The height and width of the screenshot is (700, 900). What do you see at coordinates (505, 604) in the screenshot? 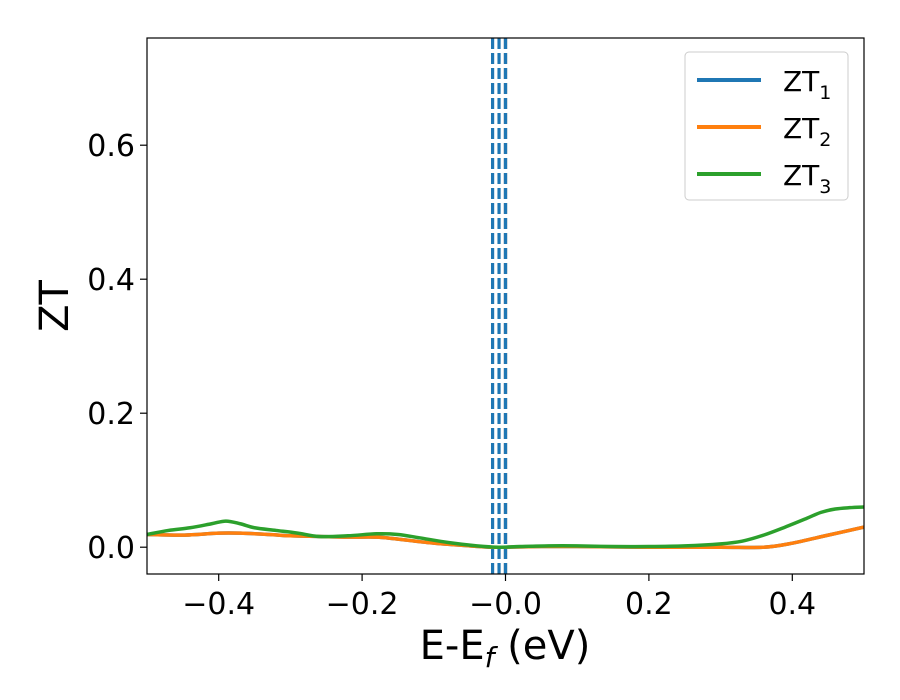
I see `x-tick-label: −0.0` at bounding box center [505, 604].